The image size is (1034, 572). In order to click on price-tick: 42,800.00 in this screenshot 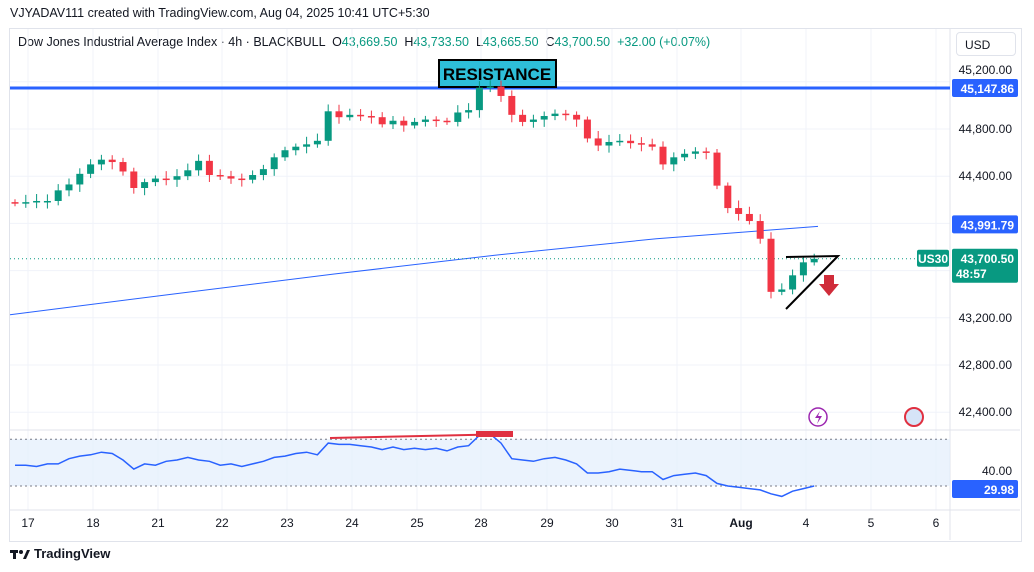, I will do `click(986, 365)`.